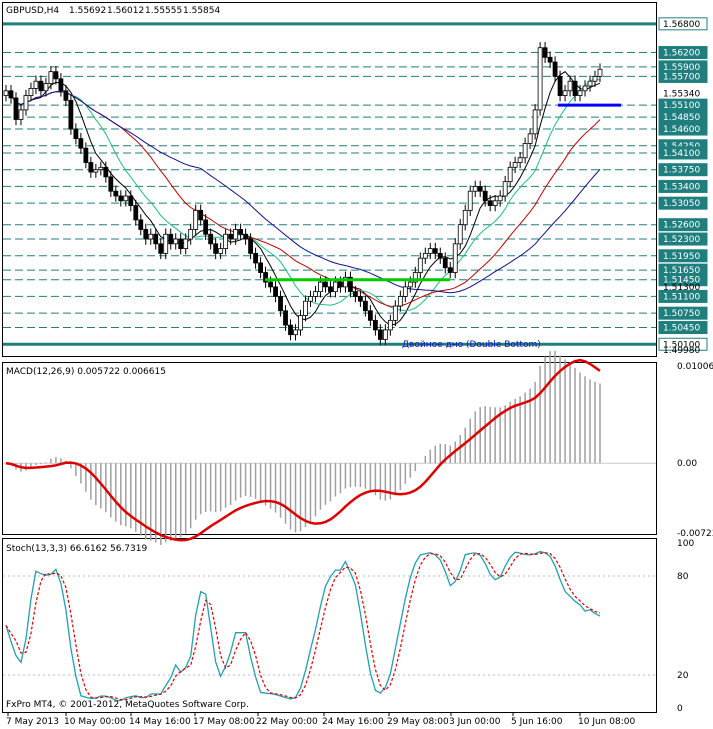  Describe the element at coordinates (680, 709) in the screenshot. I see `stoch-tick-label: 0` at that location.